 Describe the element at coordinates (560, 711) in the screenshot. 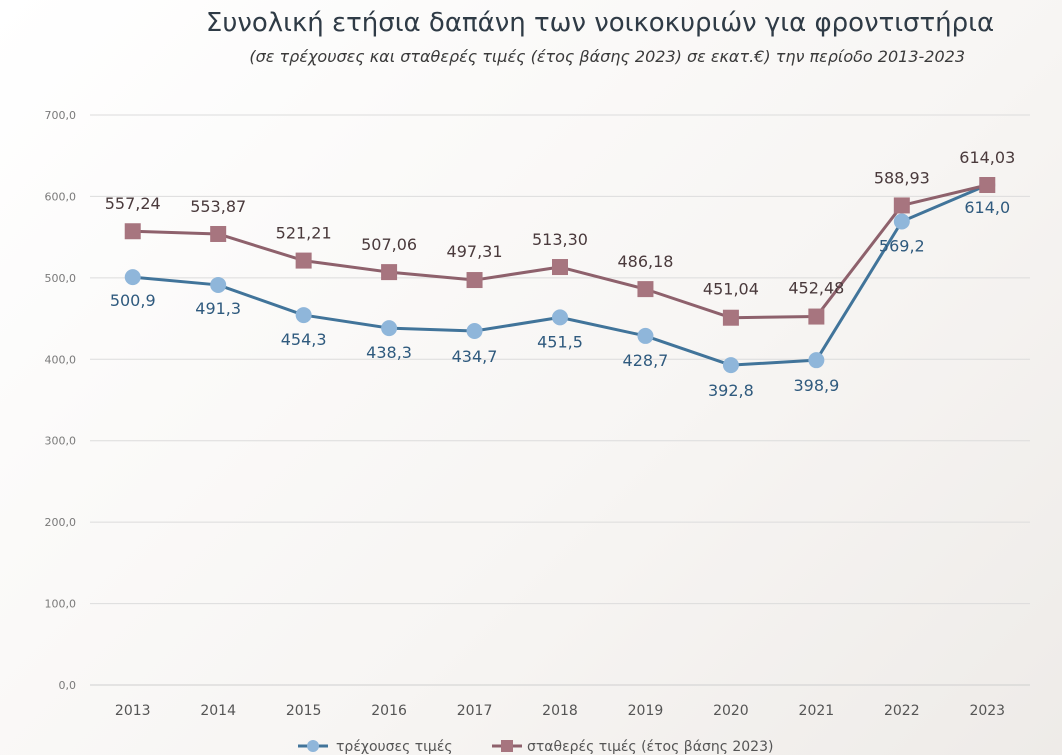

I see `x-tick-label: 2018` at that location.